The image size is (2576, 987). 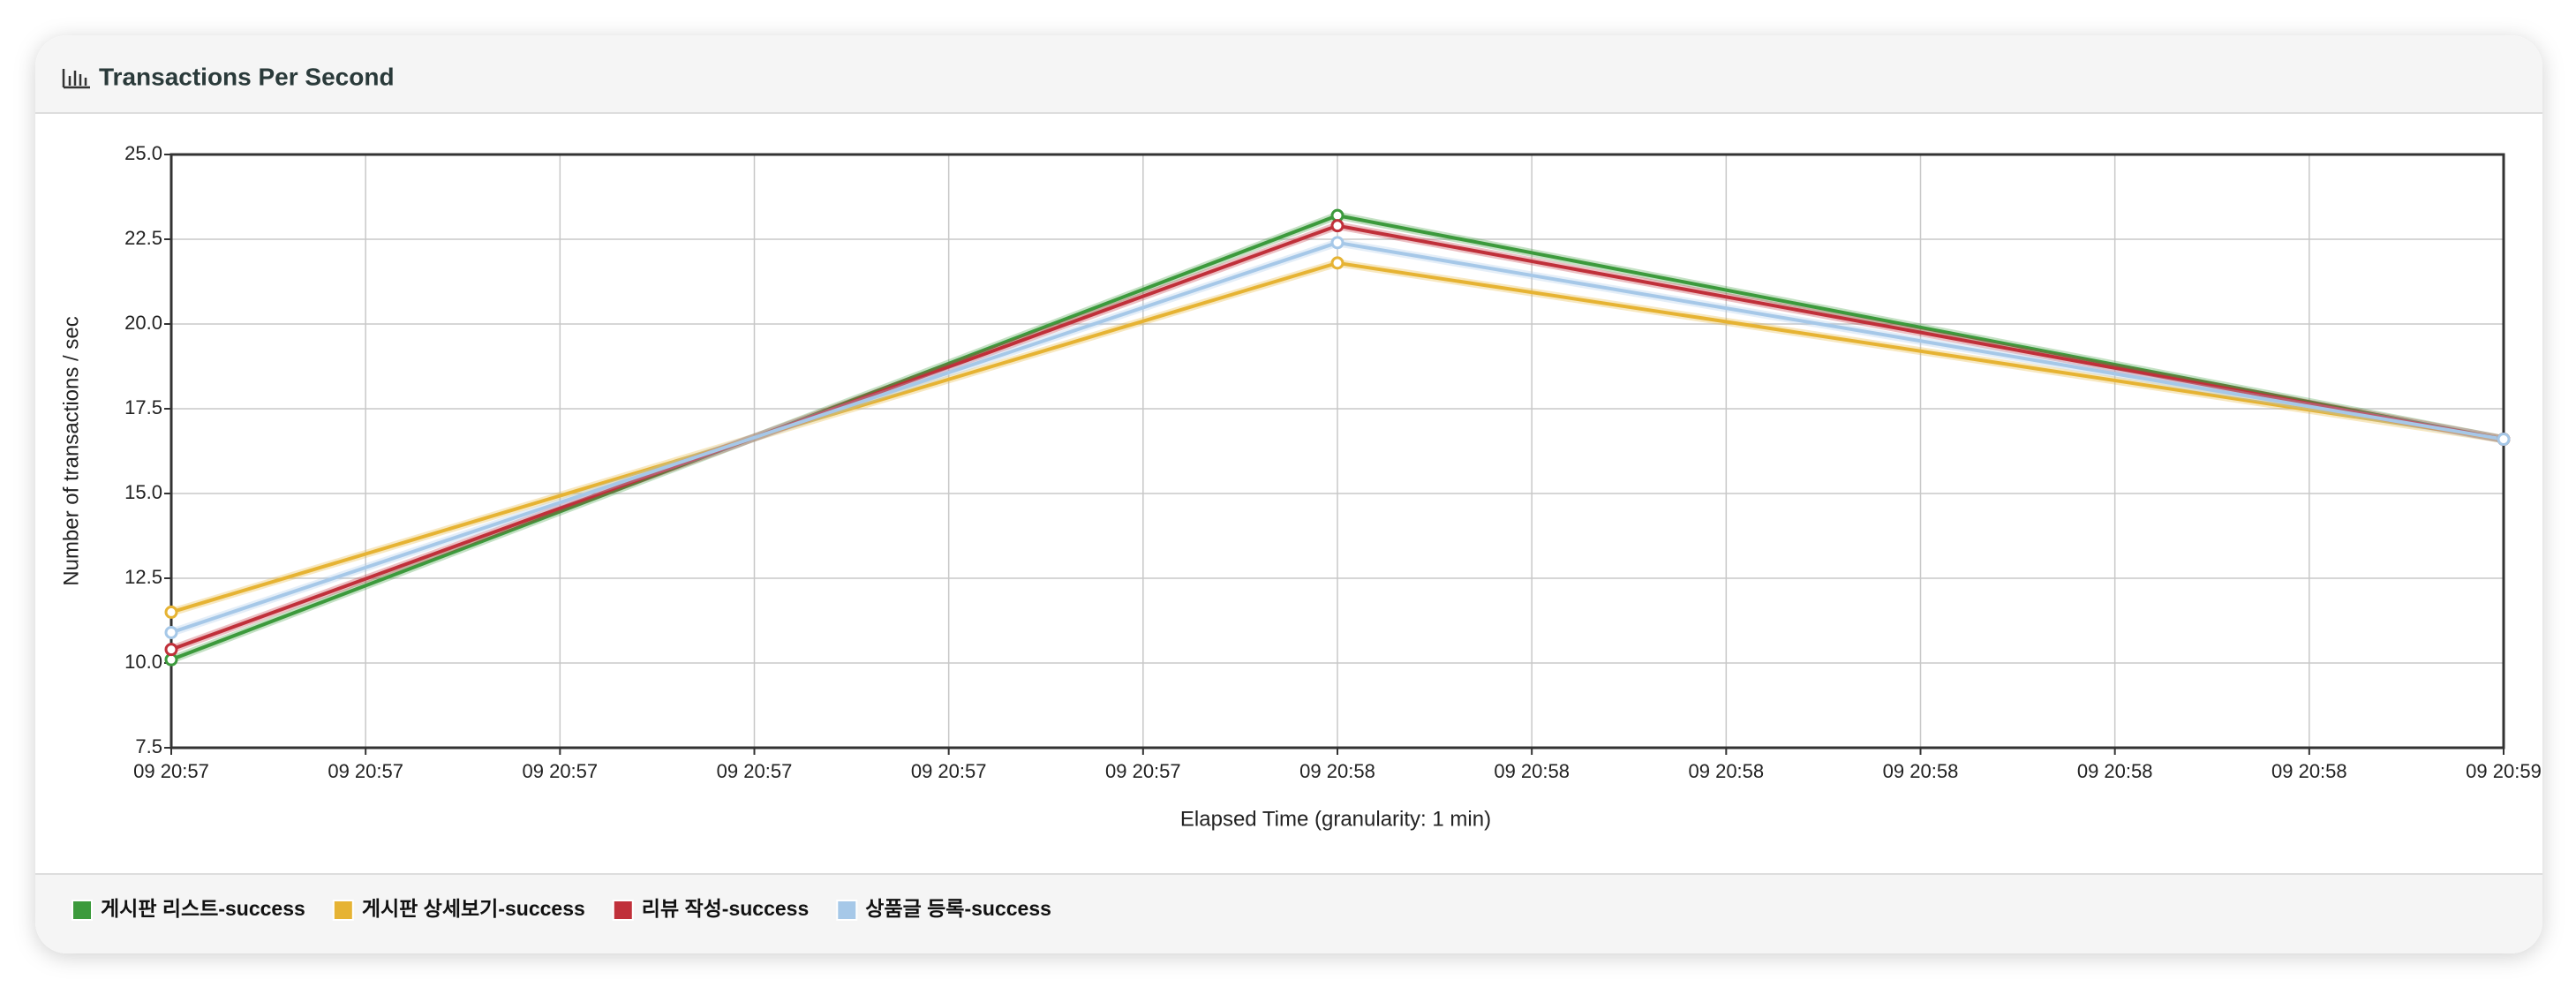 I want to click on y-tick-label: 25.0, so click(x=143, y=153).